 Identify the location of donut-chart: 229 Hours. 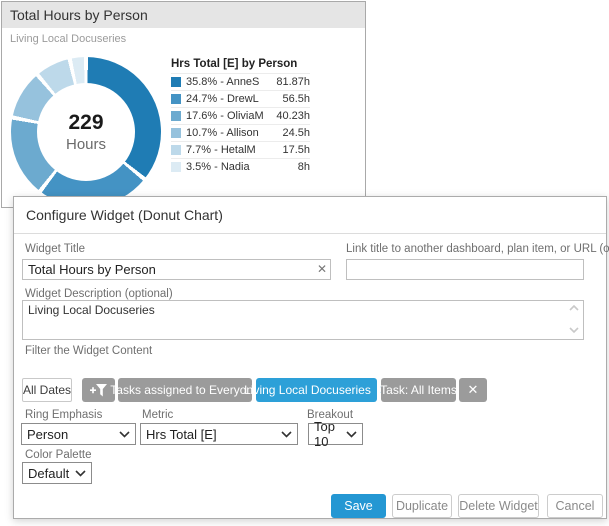
(86, 132).